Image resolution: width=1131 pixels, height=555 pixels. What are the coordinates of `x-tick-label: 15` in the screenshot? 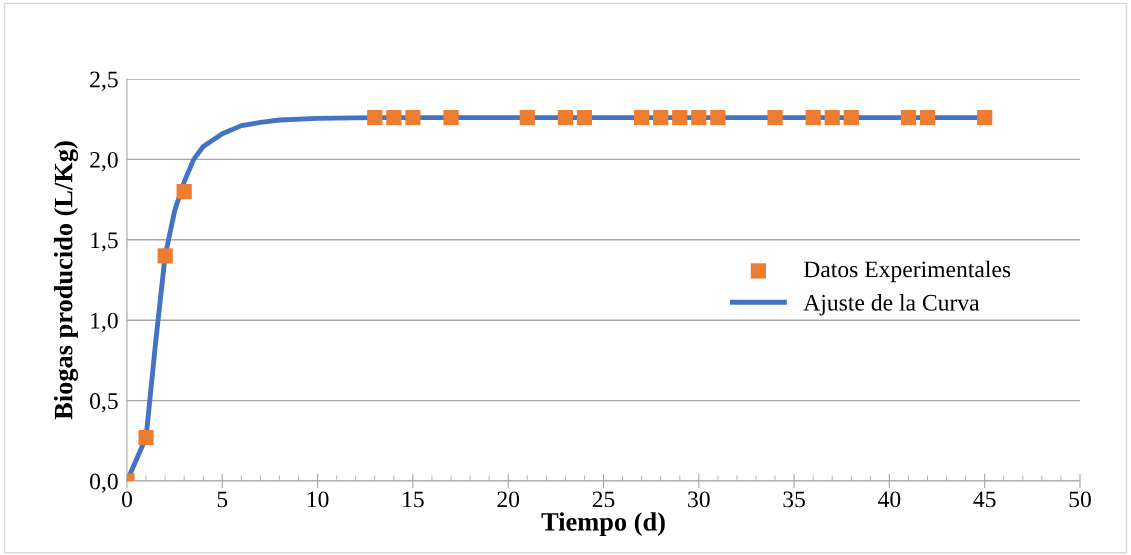 It's located at (413, 499).